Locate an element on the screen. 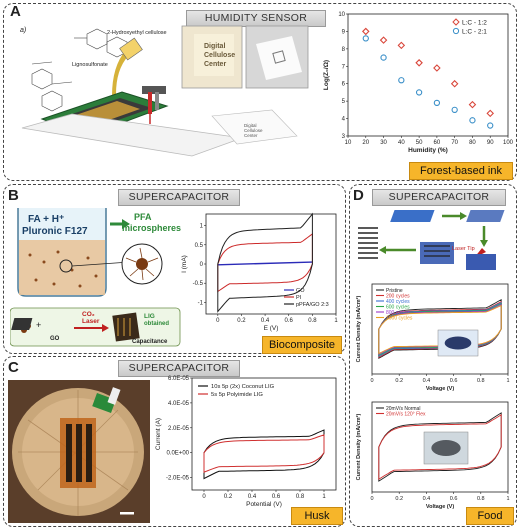 The width and height of the screenshot is (520, 530). inset-photo is located at coordinates (458, 343).